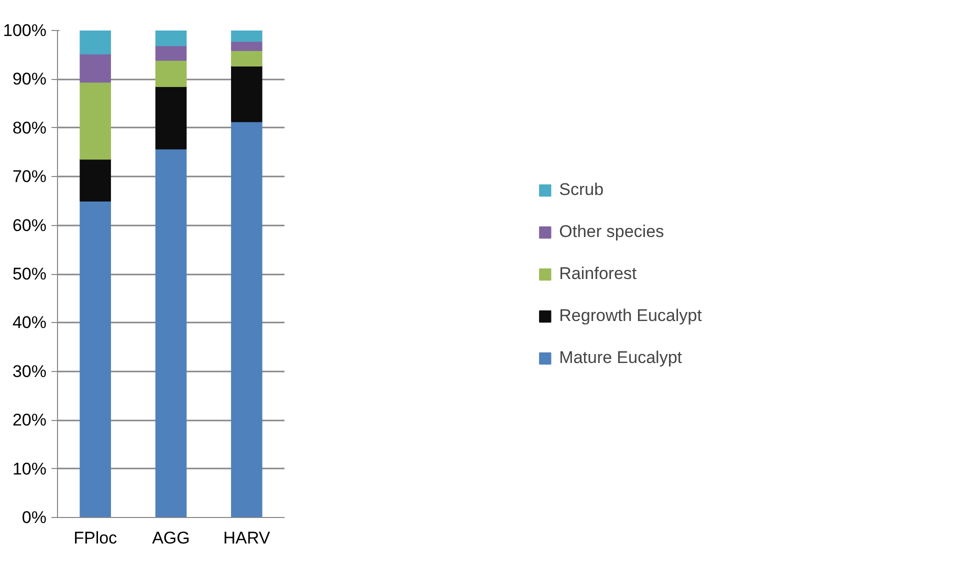 Image resolution: width=957 pixels, height=579 pixels. I want to click on y-tick-label: 40%, so click(29, 322).